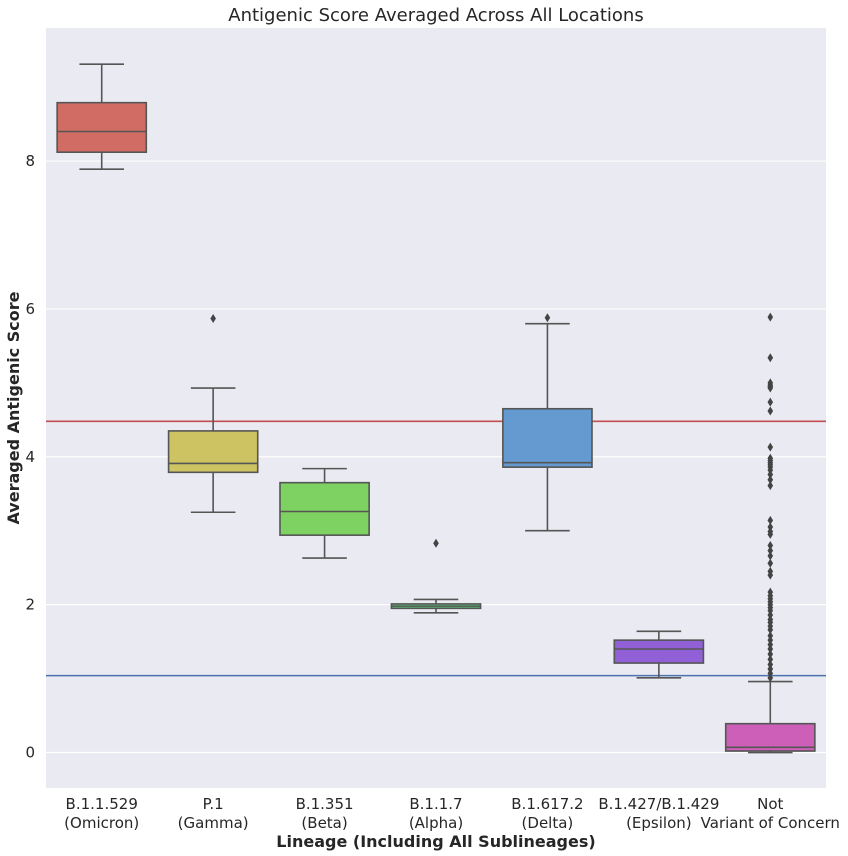  I want to click on x-tick-label: B.1.1.7, so click(435, 804).